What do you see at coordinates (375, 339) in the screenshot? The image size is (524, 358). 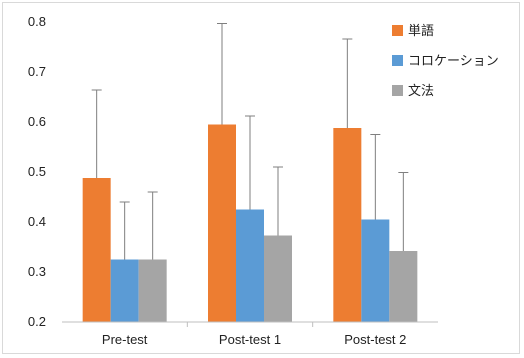 I see `x-tick-label: Post-test 2` at bounding box center [375, 339].